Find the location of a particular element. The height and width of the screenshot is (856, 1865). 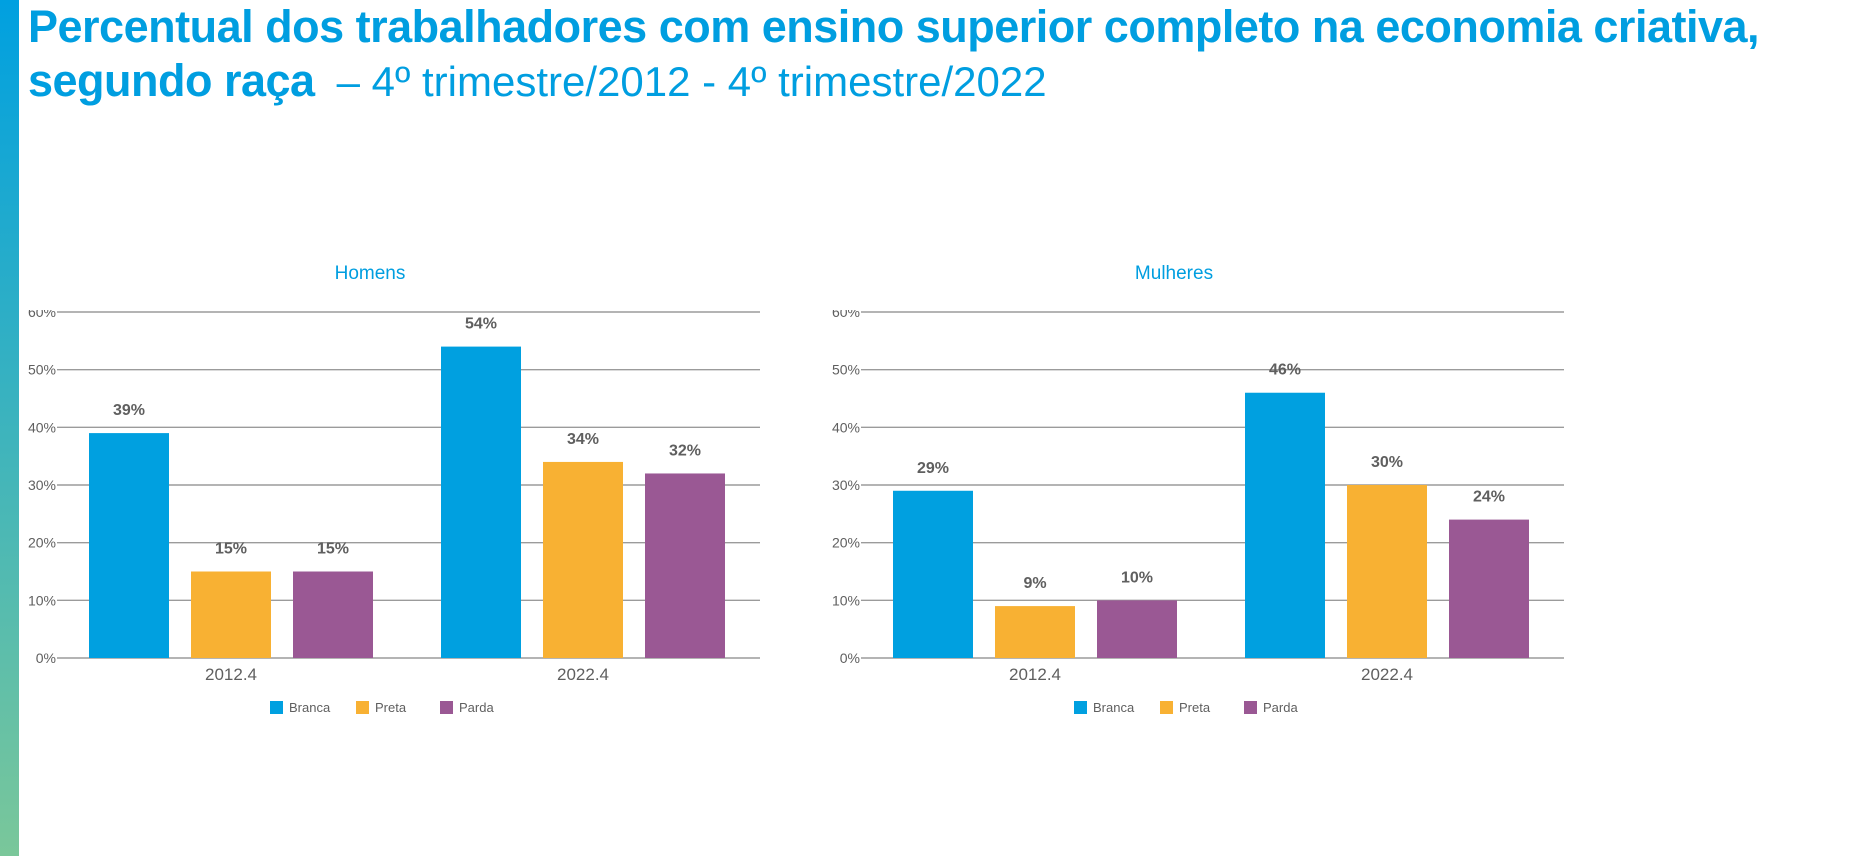

title-subject: segundo raça is located at coordinates (171, 80).